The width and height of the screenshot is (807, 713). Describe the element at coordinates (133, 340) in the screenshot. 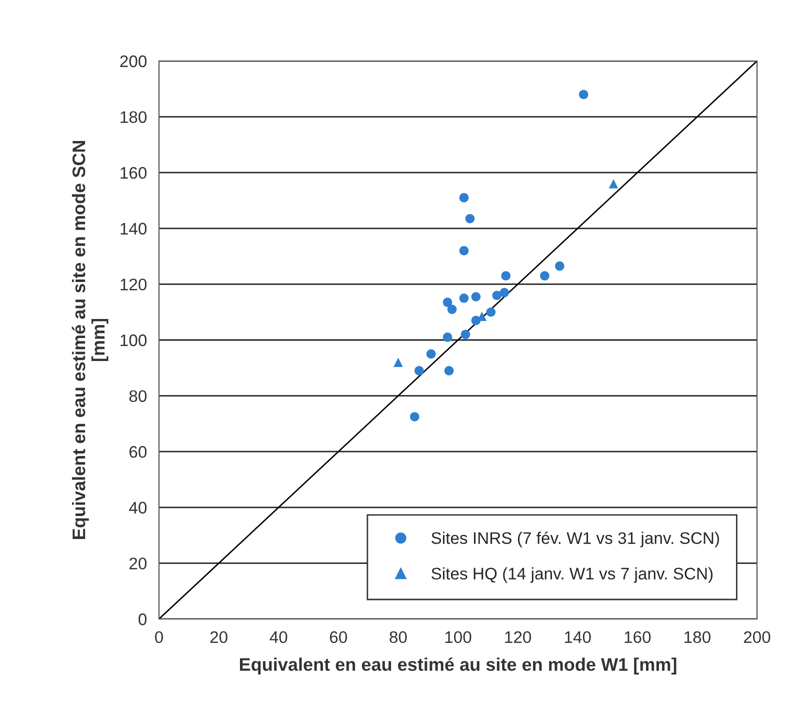

I see `y-tick-label: 100` at that location.